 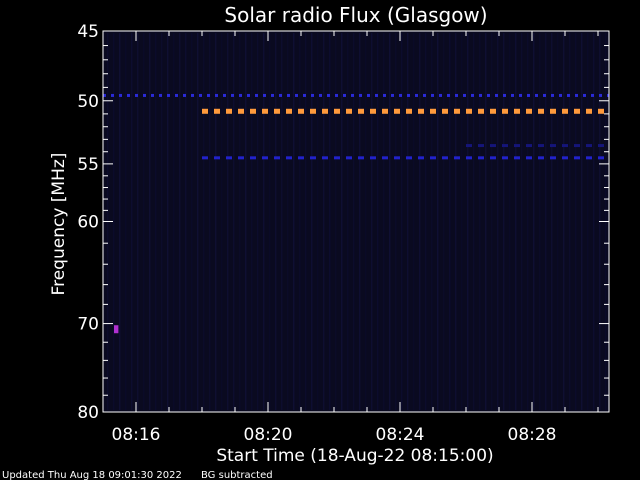 I want to click on footer-updated: Updated Thu Aug 18 09:01:30 2022, so click(x=92, y=475).